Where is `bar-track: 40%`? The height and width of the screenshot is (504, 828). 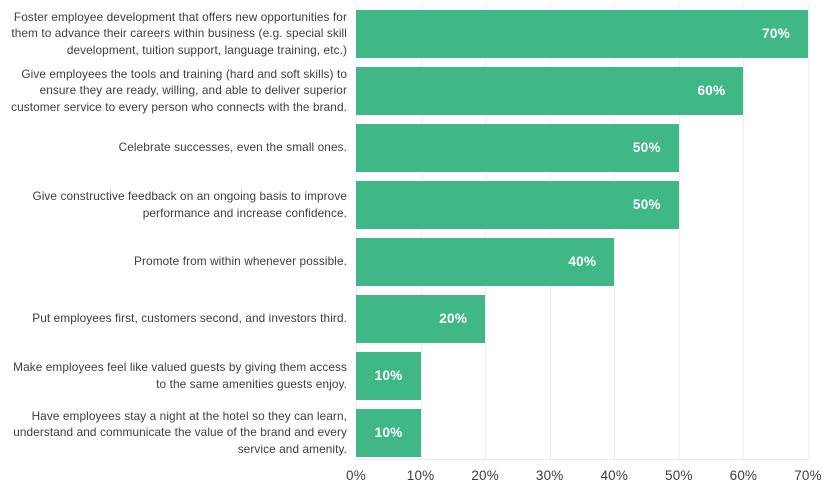 bar-track: 40% is located at coordinates (582, 261).